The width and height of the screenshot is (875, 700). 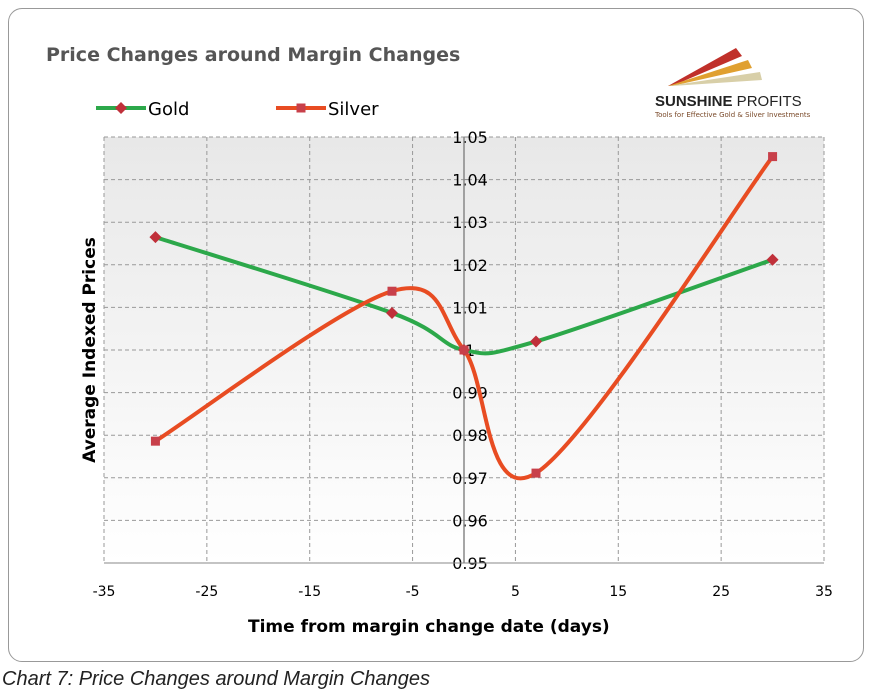 What do you see at coordinates (104, 592) in the screenshot?
I see `x-tick-label: -35` at bounding box center [104, 592].